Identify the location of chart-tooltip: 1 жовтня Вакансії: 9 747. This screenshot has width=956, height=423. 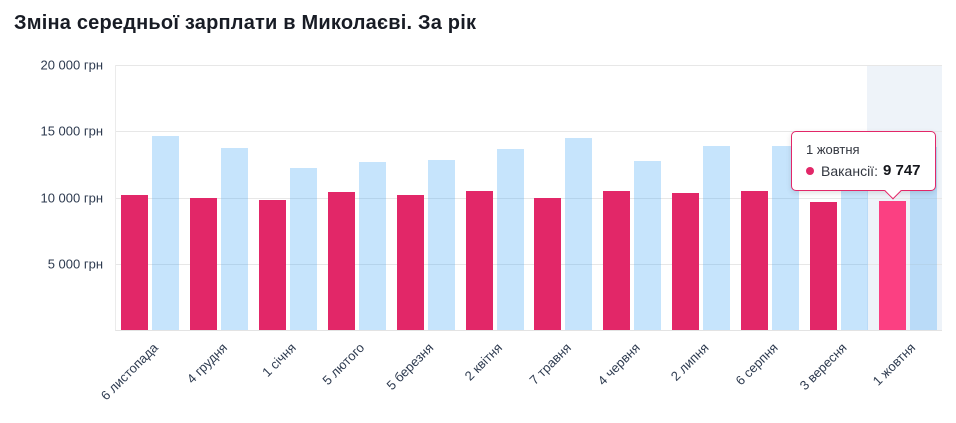
(863, 165).